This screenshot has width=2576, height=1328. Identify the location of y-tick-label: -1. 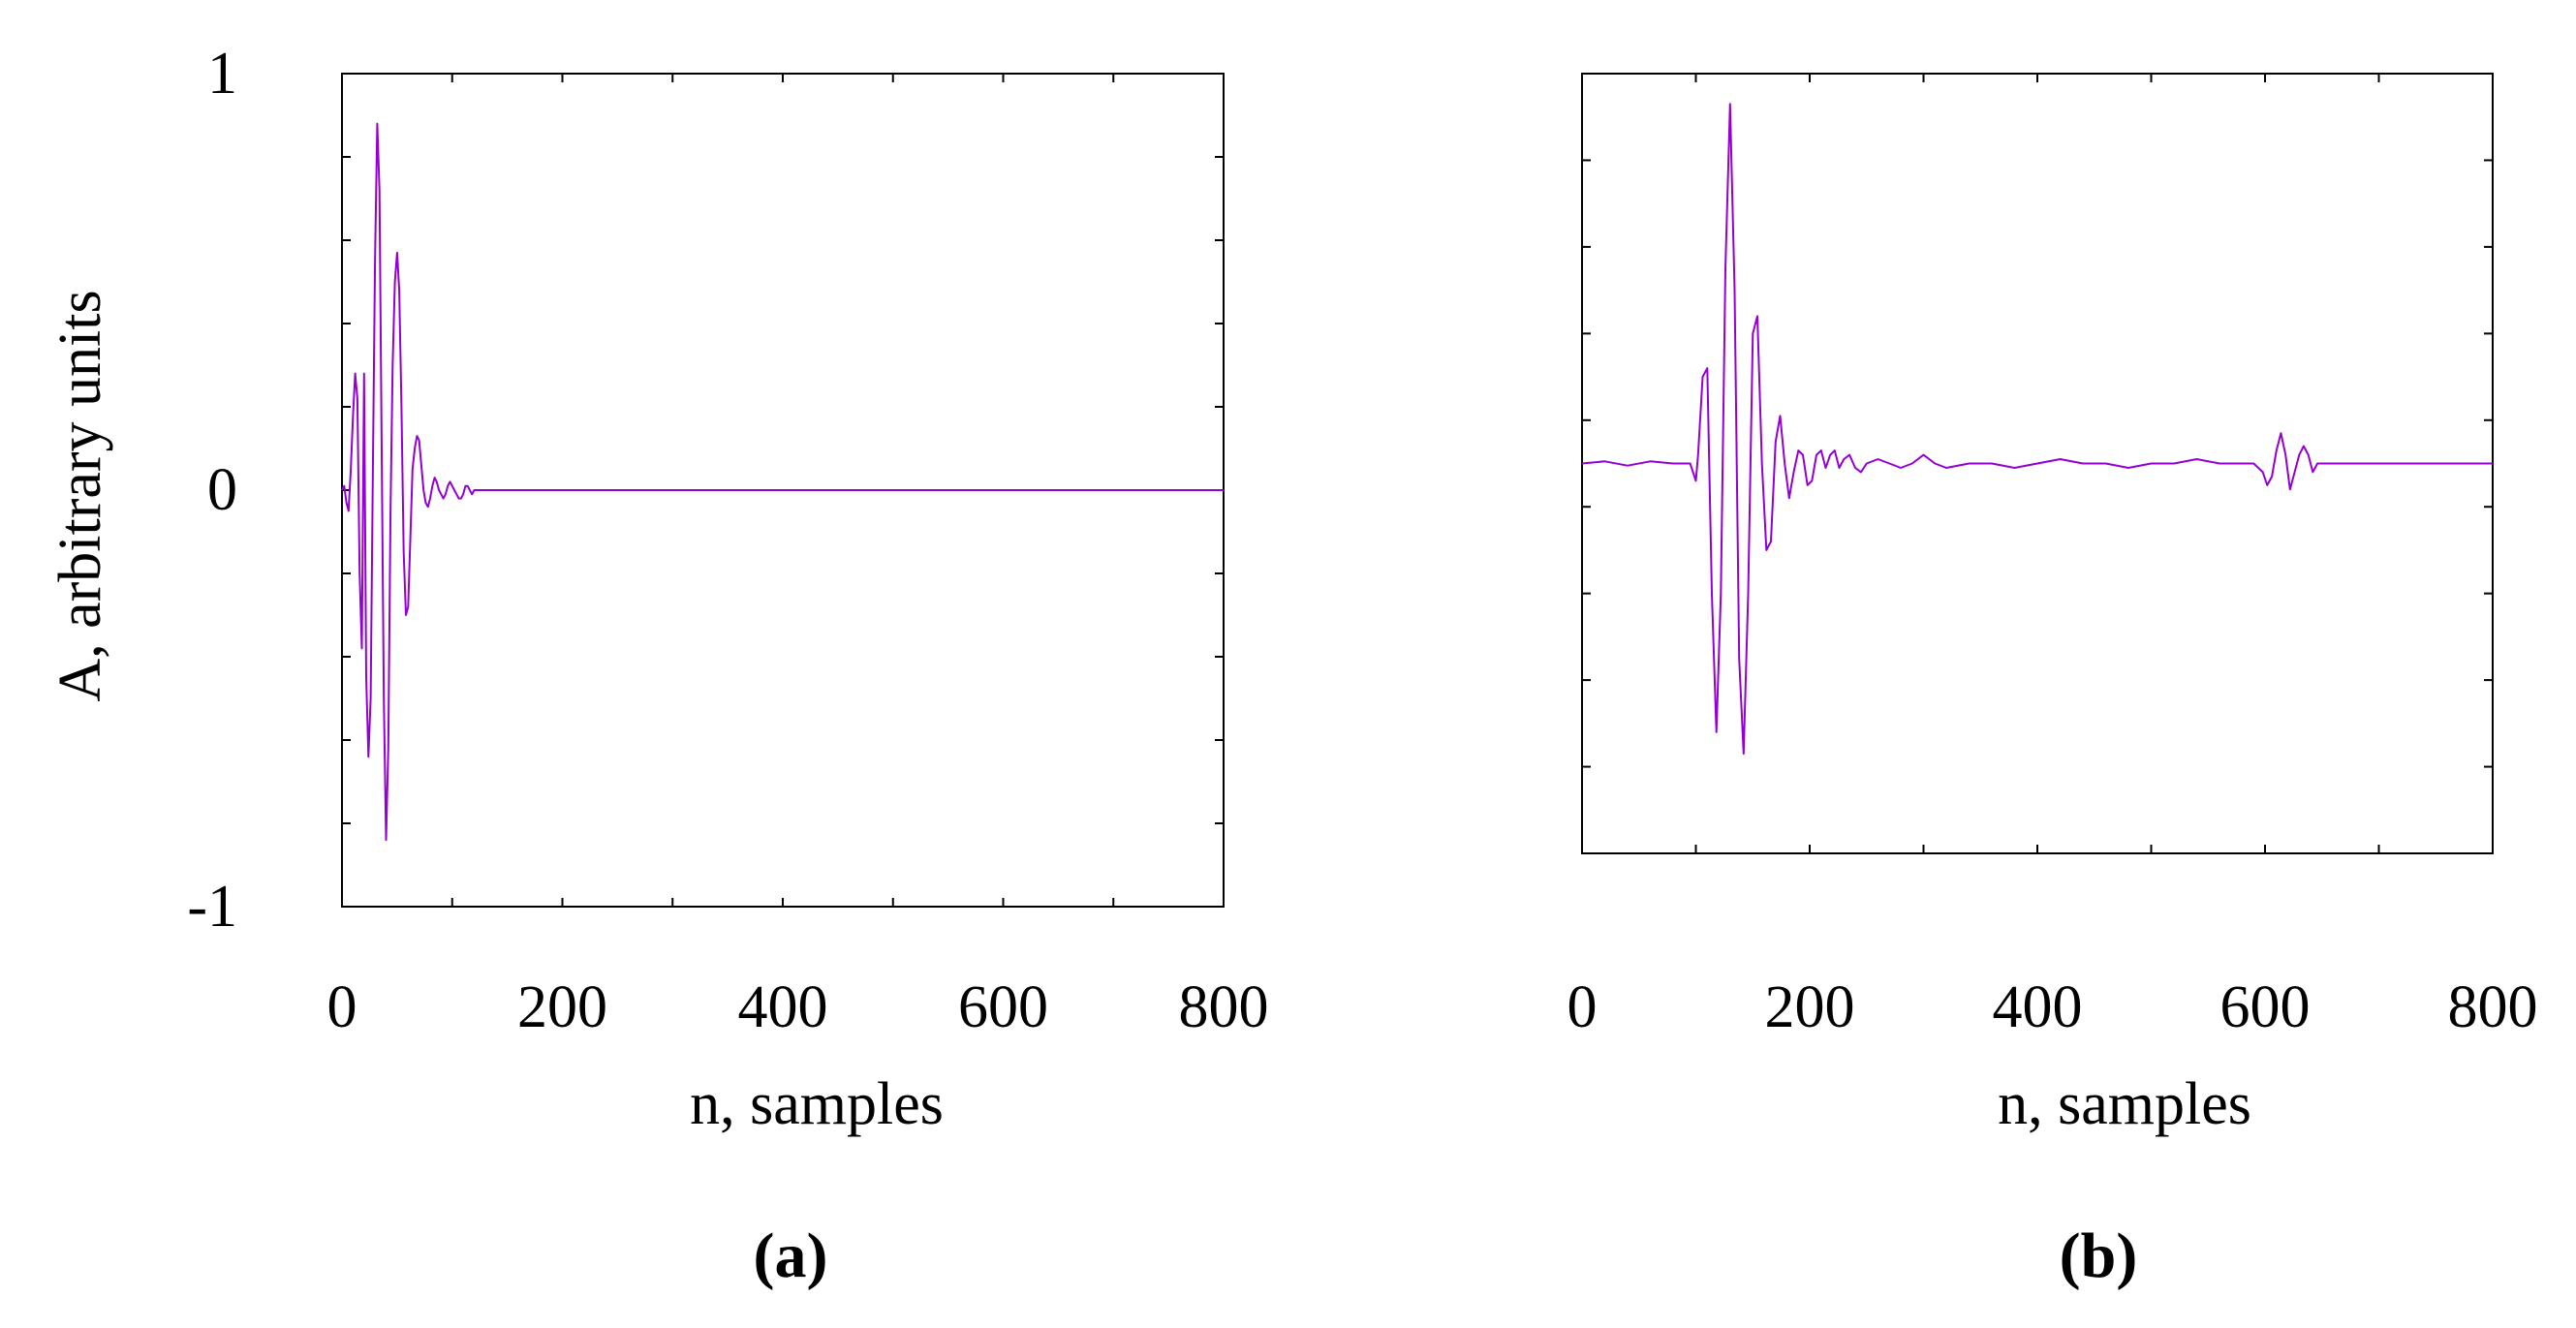
(212, 907).